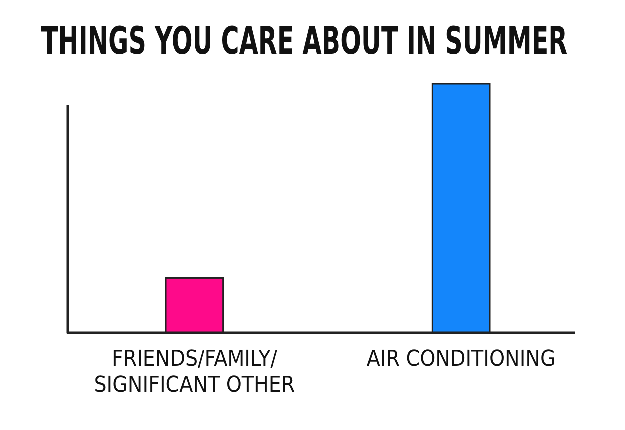  I want to click on chart-title: THINGS YOU CARE ABOUT IN SUMMER, so click(304, 41).